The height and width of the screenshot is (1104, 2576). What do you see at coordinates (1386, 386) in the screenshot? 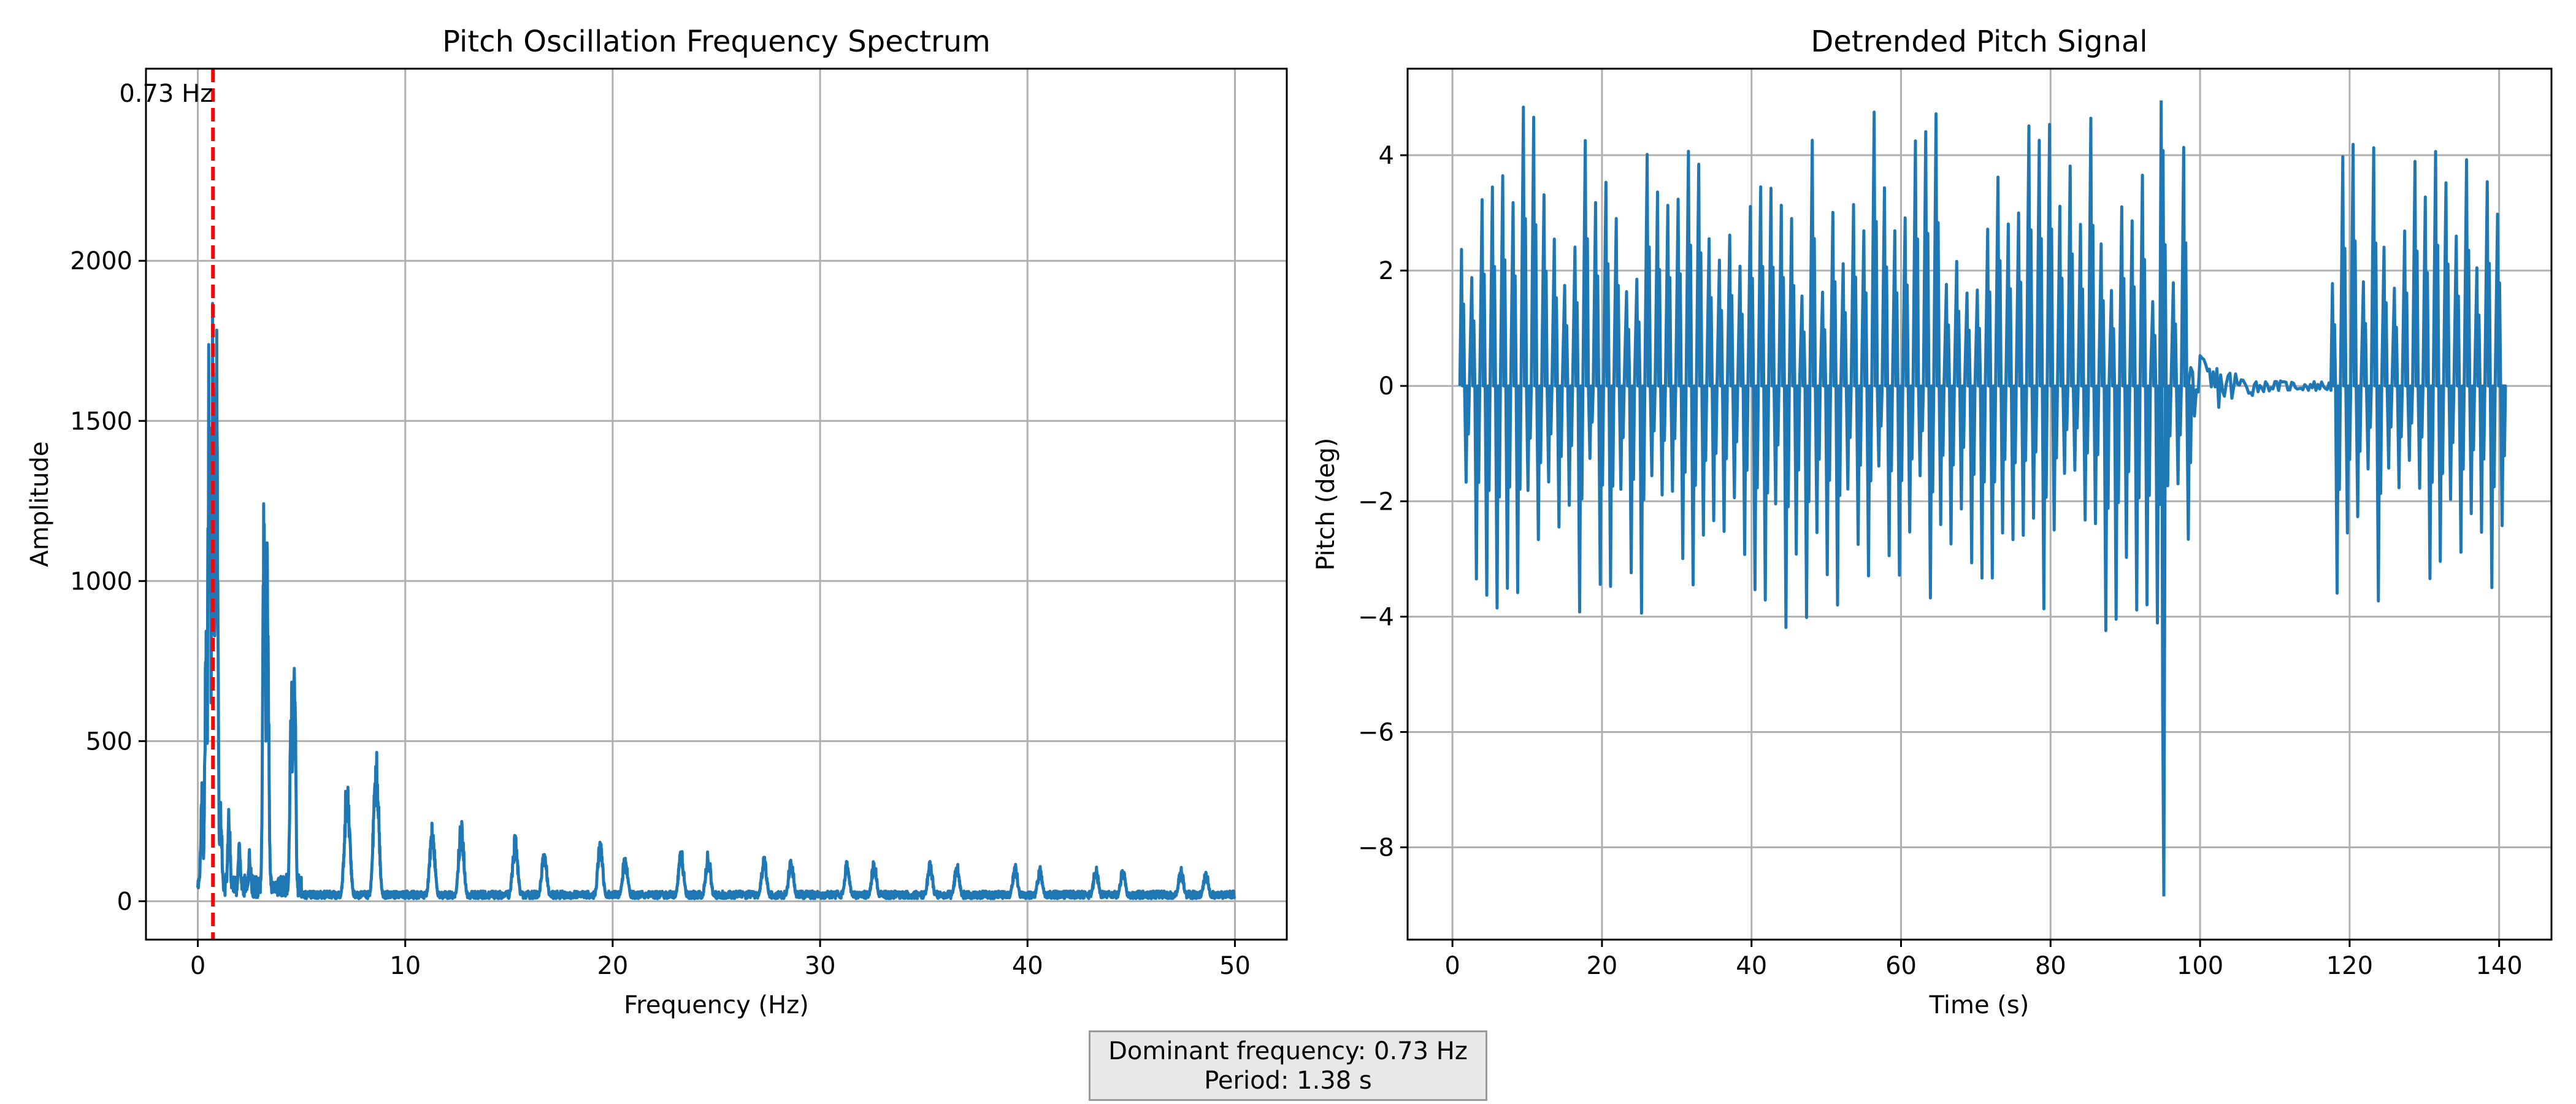
I see `pitch-ytick-label: 0` at bounding box center [1386, 386].